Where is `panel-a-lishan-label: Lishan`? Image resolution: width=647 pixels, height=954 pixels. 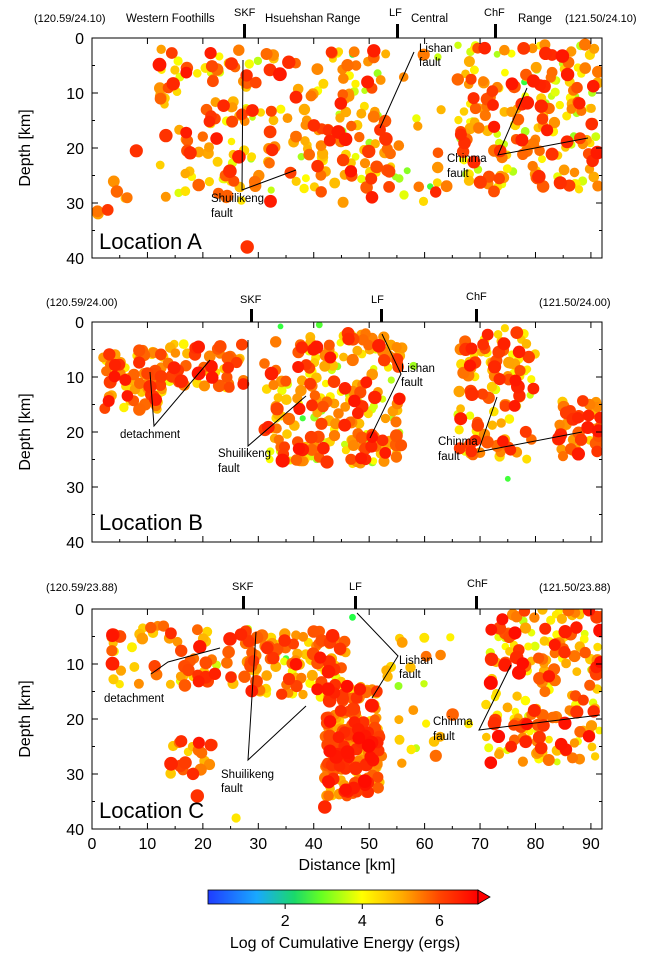
panel-a-lishan-label: Lishan is located at coordinates (436, 49).